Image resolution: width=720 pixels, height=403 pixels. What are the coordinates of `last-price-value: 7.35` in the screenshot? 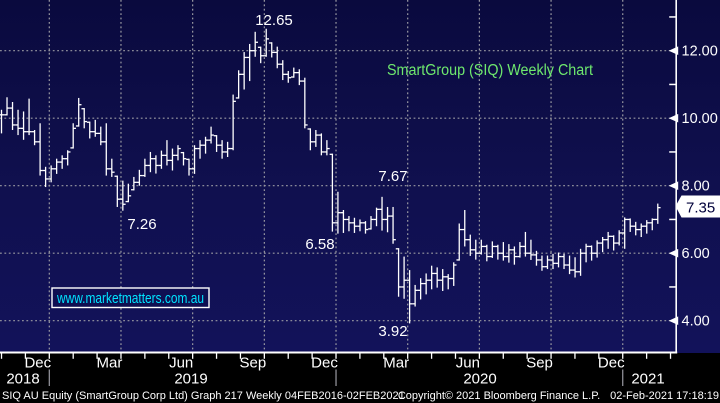 It's located at (700, 207).